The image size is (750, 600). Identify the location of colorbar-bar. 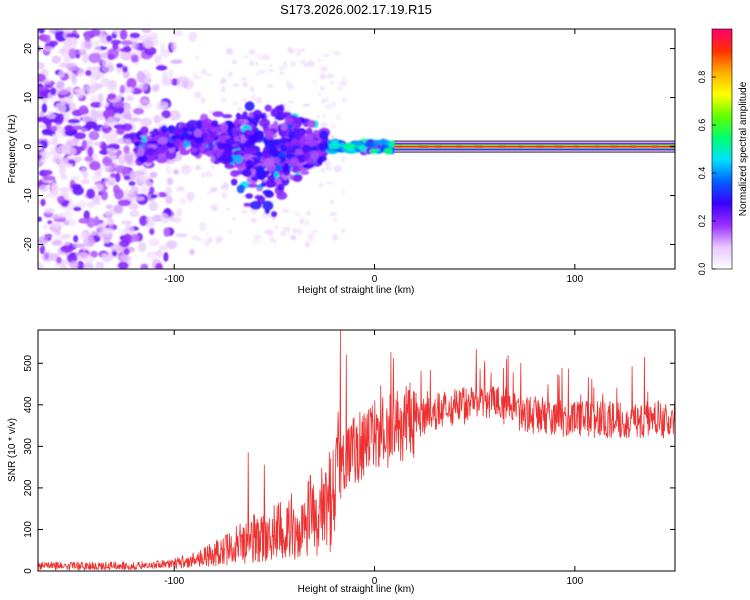
(722, 149).